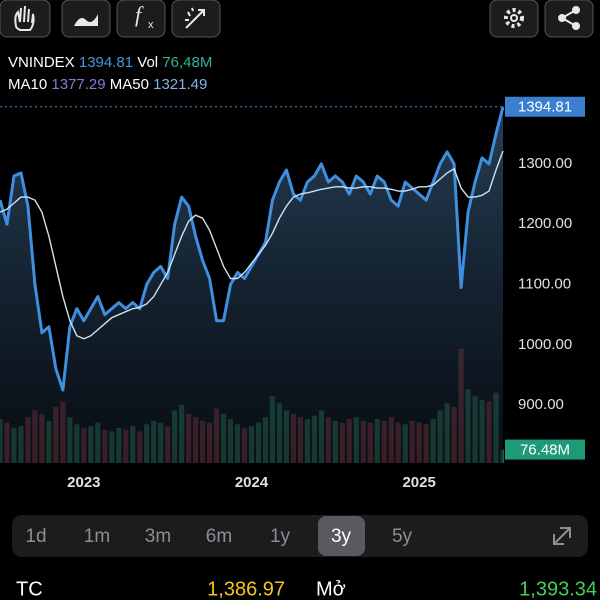 Image resolution: width=600 pixels, height=600 pixels. I want to click on legend-symbol: VNINDEX, so click(41, 62).